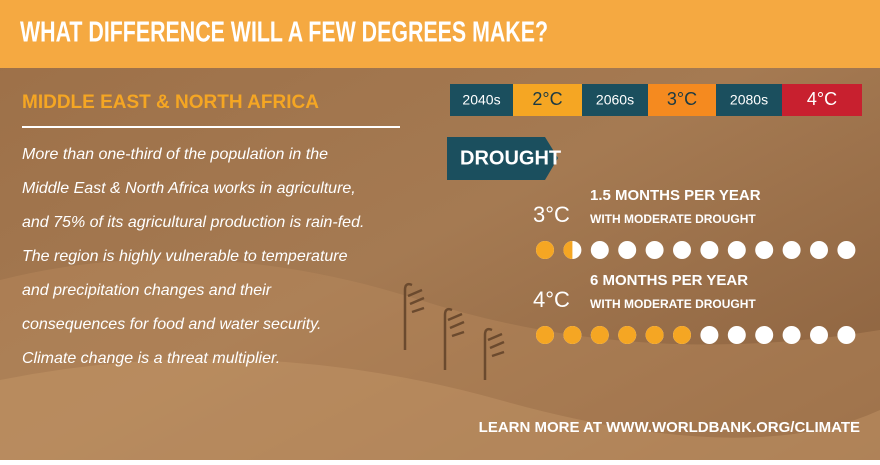 The image size is (880, 465). I want to click on decade-label: 2080s, so click(749, 100).